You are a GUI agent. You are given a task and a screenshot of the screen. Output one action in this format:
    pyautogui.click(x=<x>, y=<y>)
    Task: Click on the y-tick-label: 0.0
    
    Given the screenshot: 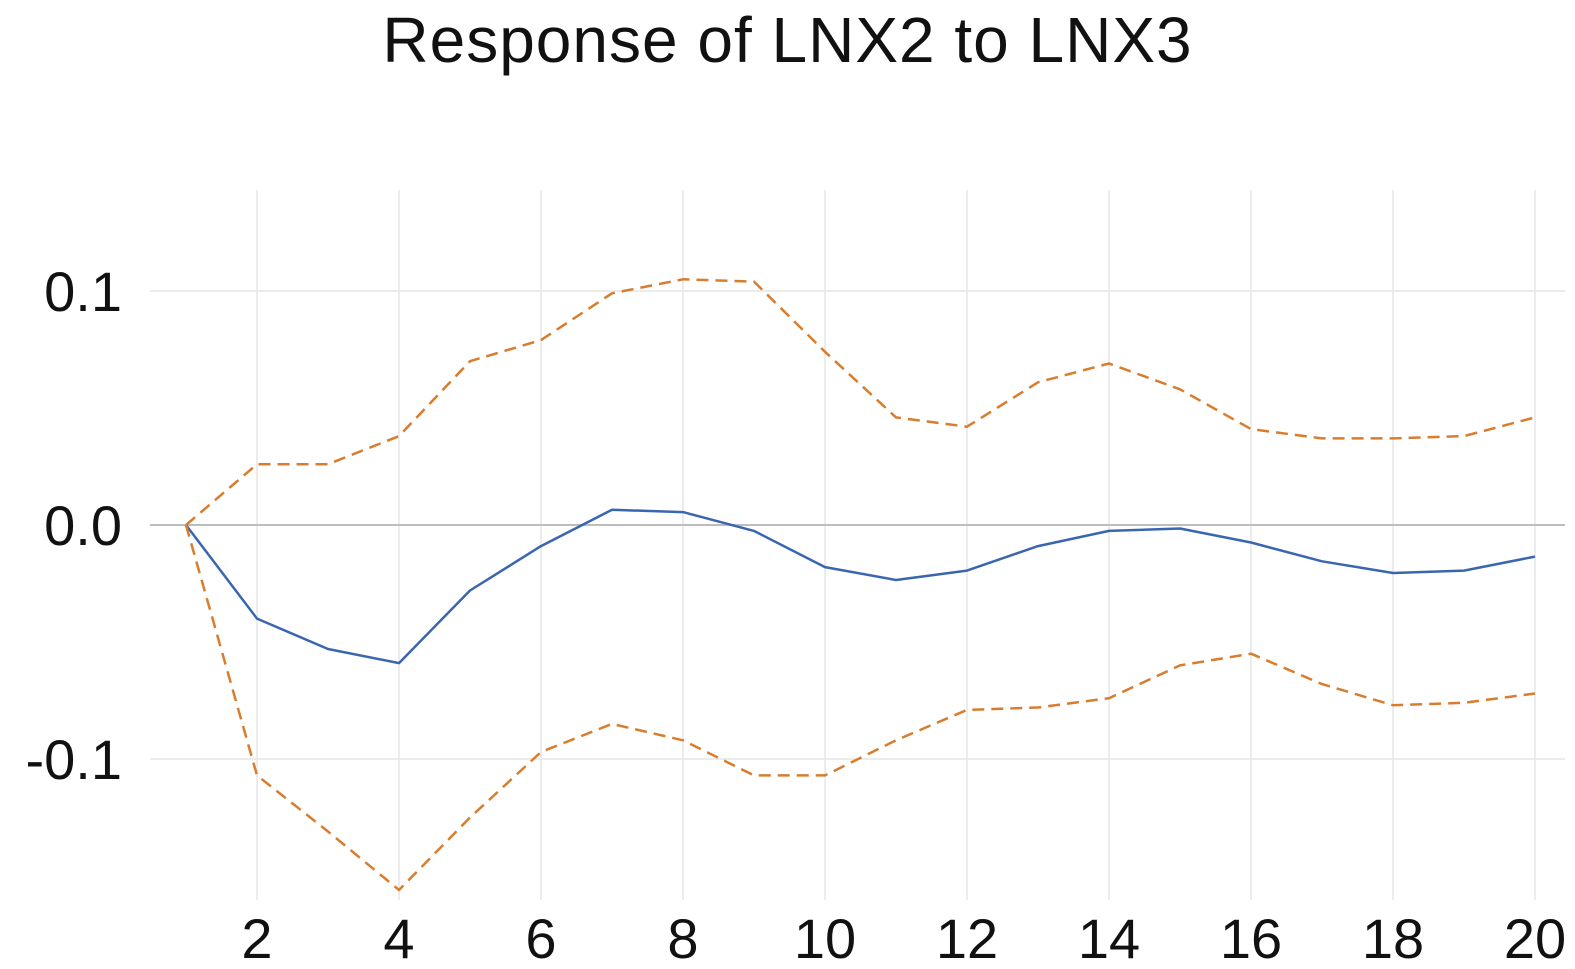 What is the action you would take?
    pyautogui.click(x=83, y=525)
    